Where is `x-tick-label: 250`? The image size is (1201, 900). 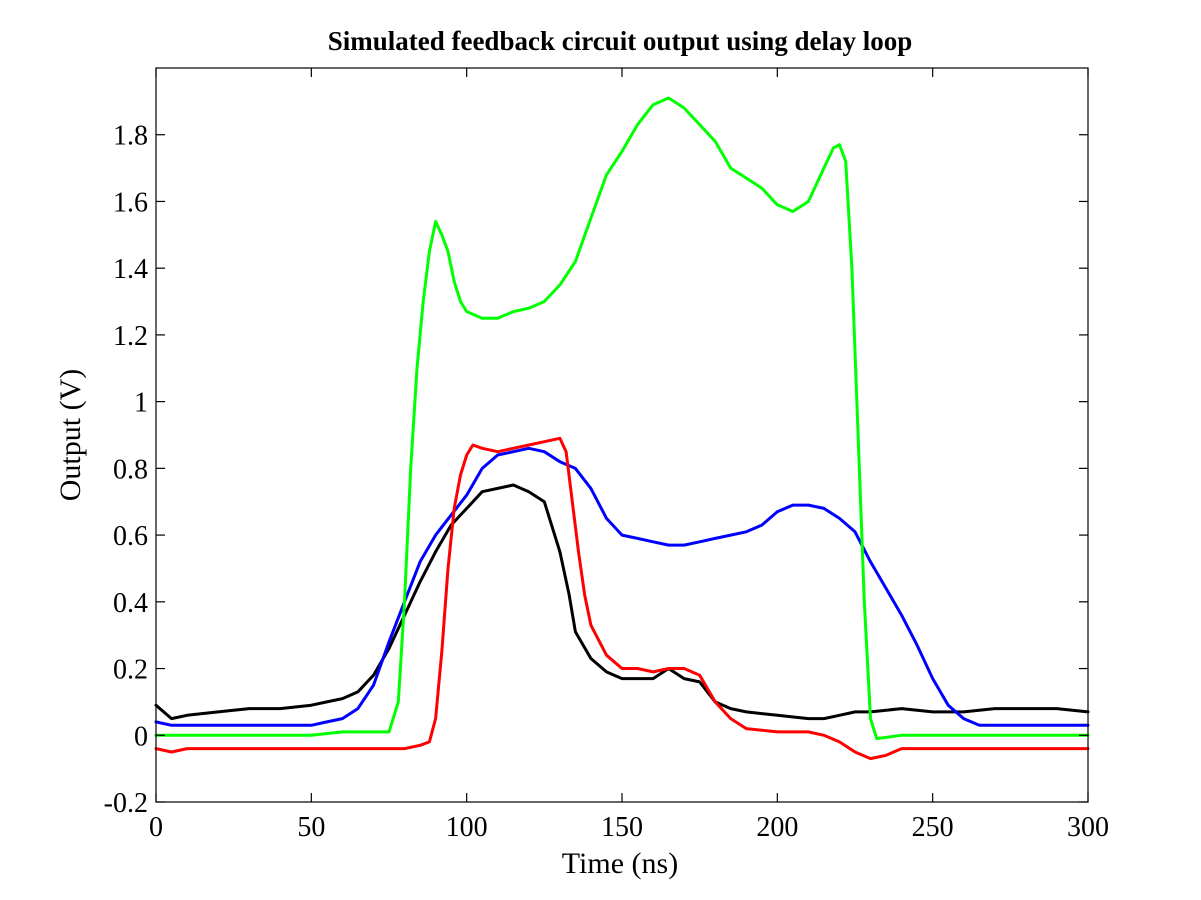
x-tick-label: 250 is located at coordinates (933, 827).